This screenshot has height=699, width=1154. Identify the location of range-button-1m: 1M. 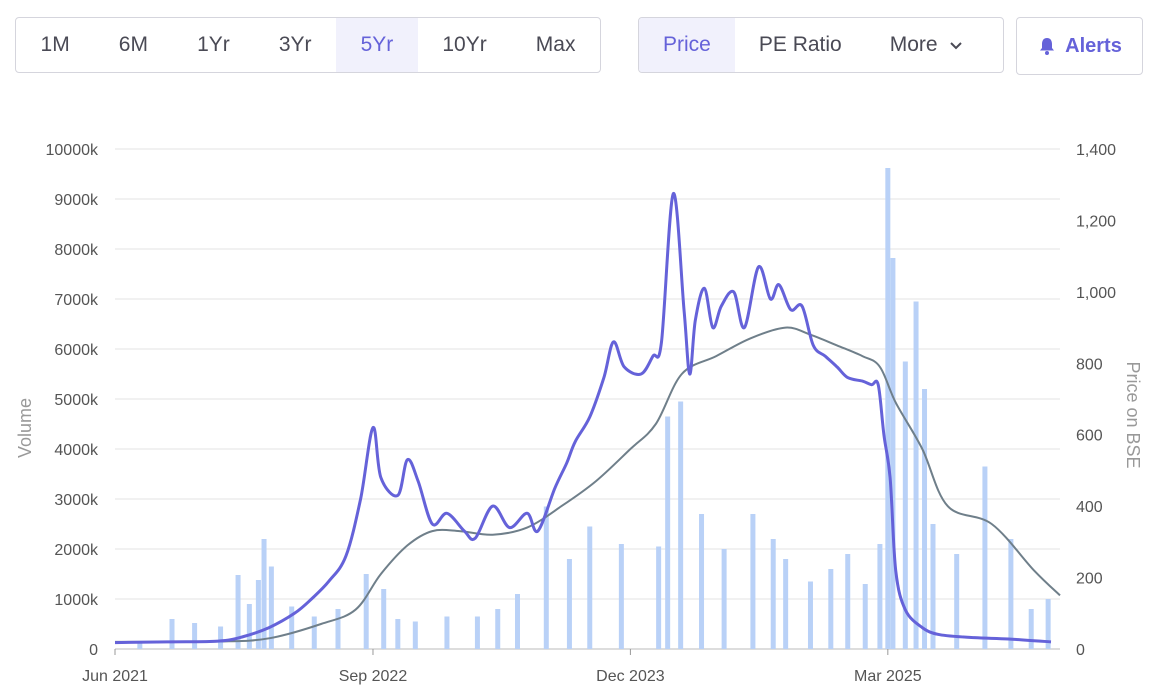
(55, 44).